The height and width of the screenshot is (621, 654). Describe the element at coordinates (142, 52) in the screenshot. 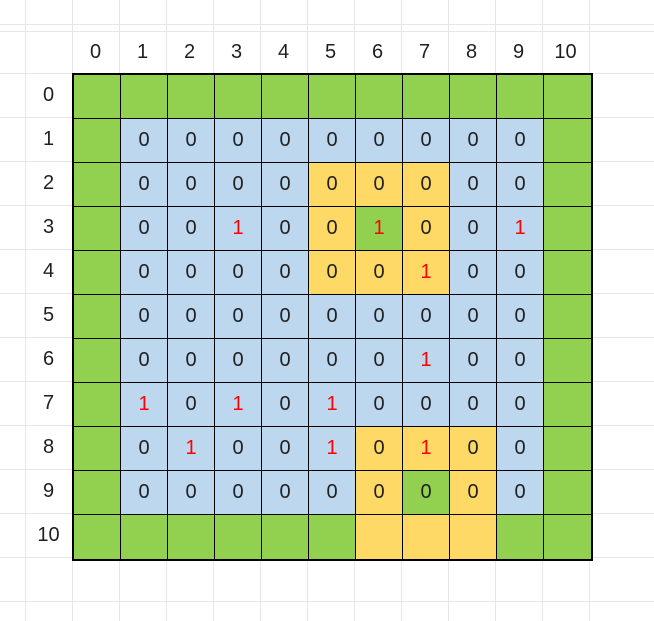

I see `col-header-1: 1` at that location.